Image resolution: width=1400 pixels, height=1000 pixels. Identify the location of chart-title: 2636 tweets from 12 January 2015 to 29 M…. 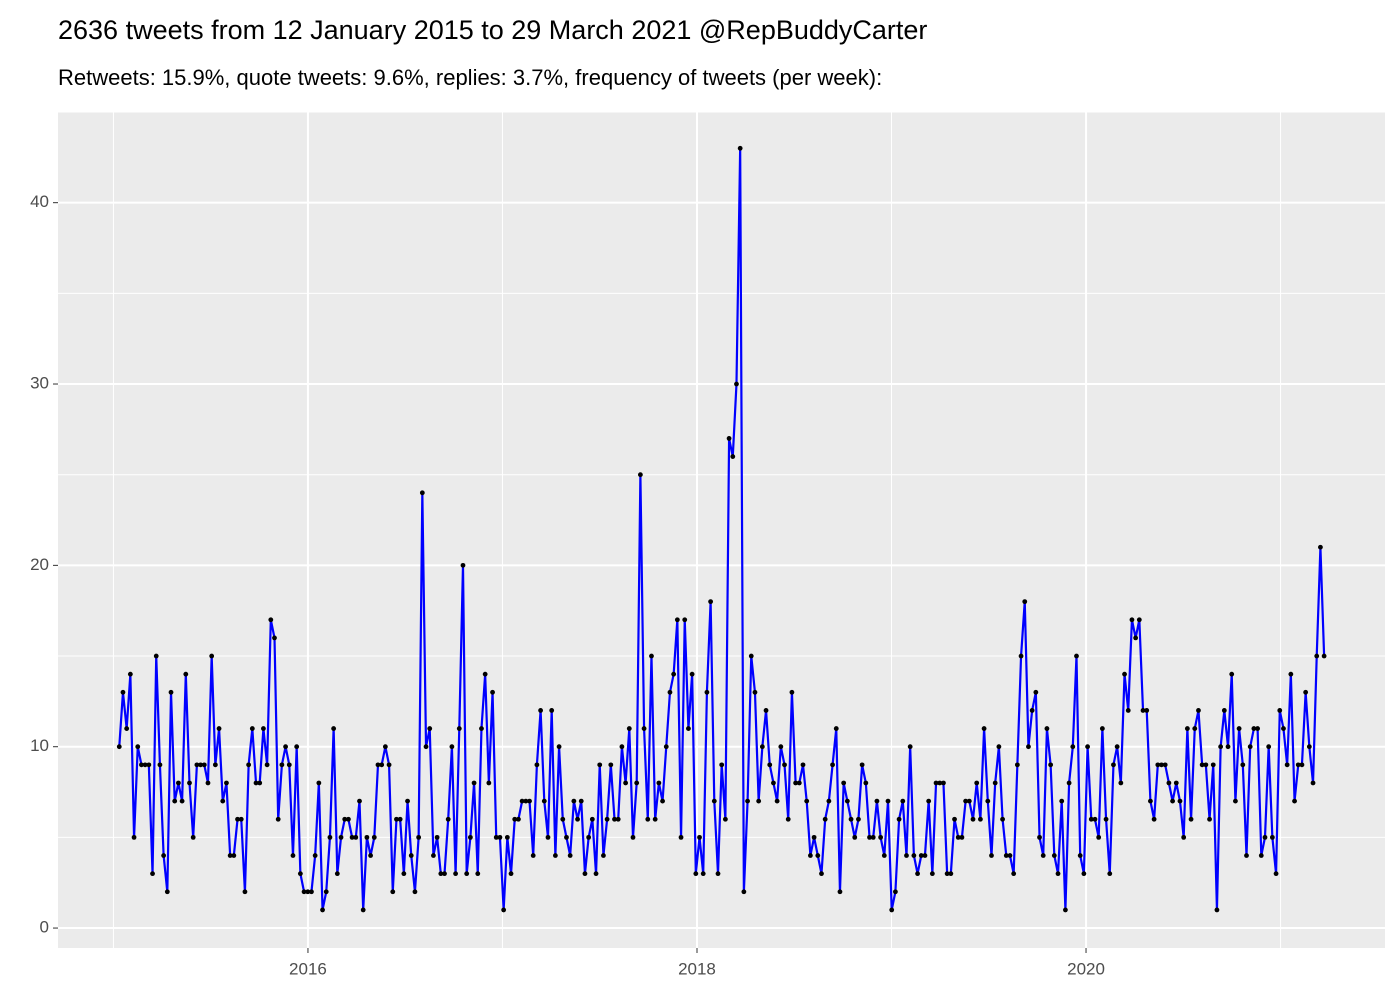
(492, 30).